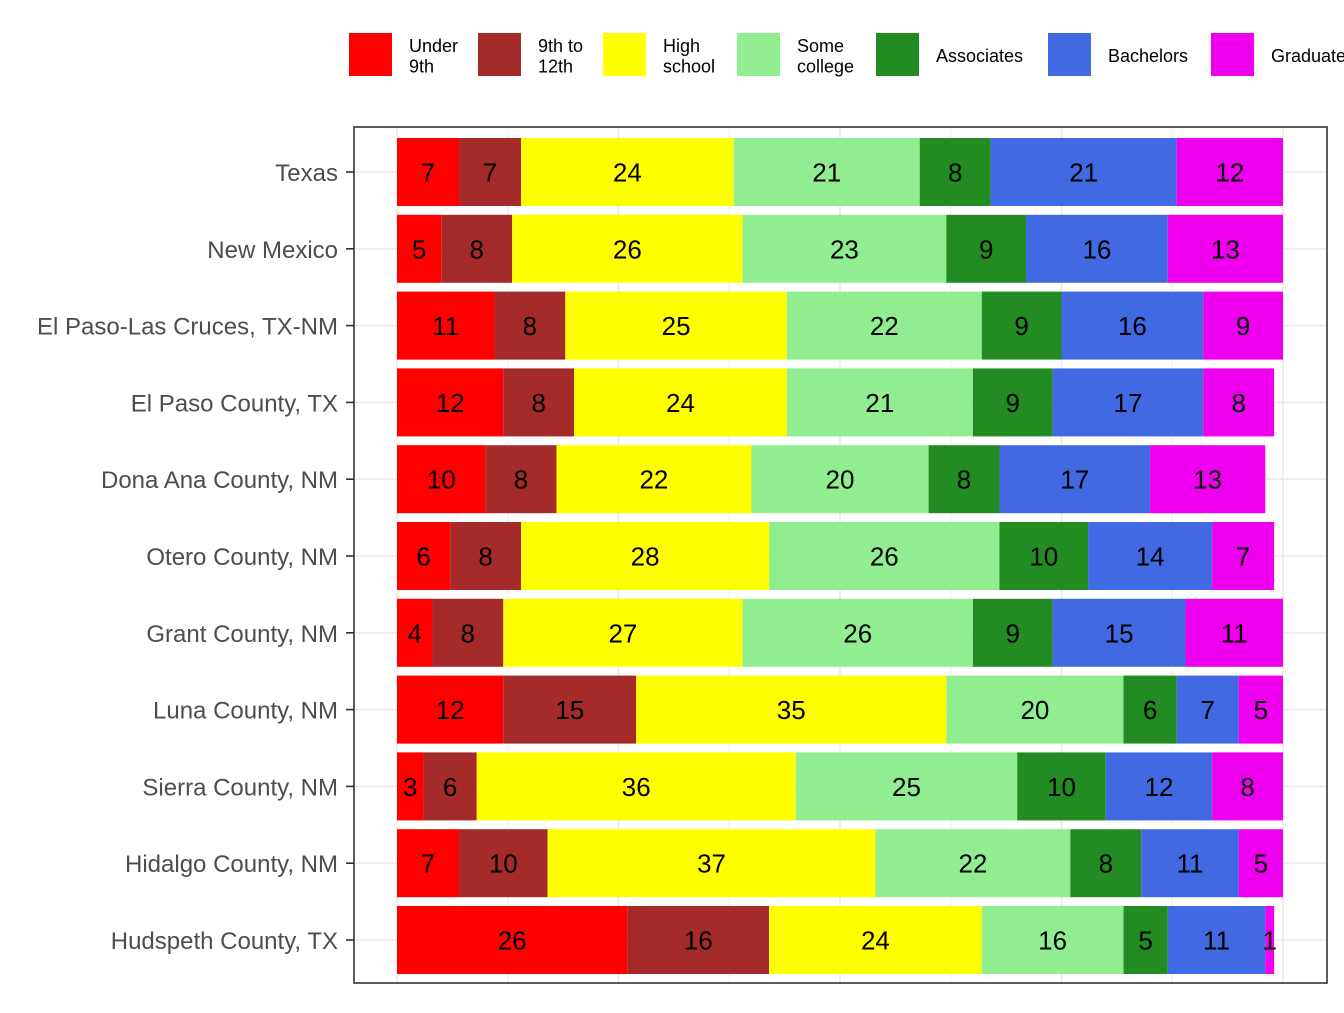 This screenshot has height=1013, width=1344. Describe the element at coordinates (224, 941) in the screenshot. I see `y-tick-label: Hudspeth County, TX` at that location.